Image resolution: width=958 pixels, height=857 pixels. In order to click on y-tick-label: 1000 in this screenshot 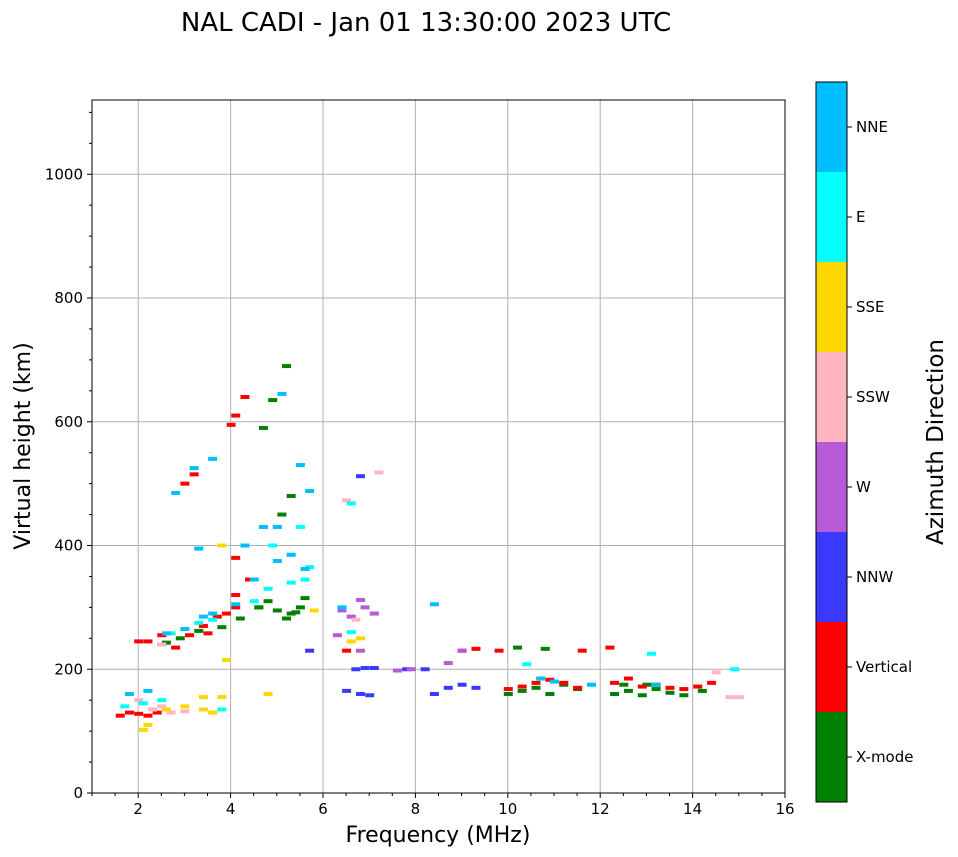, I will do `click(64, 174)`.